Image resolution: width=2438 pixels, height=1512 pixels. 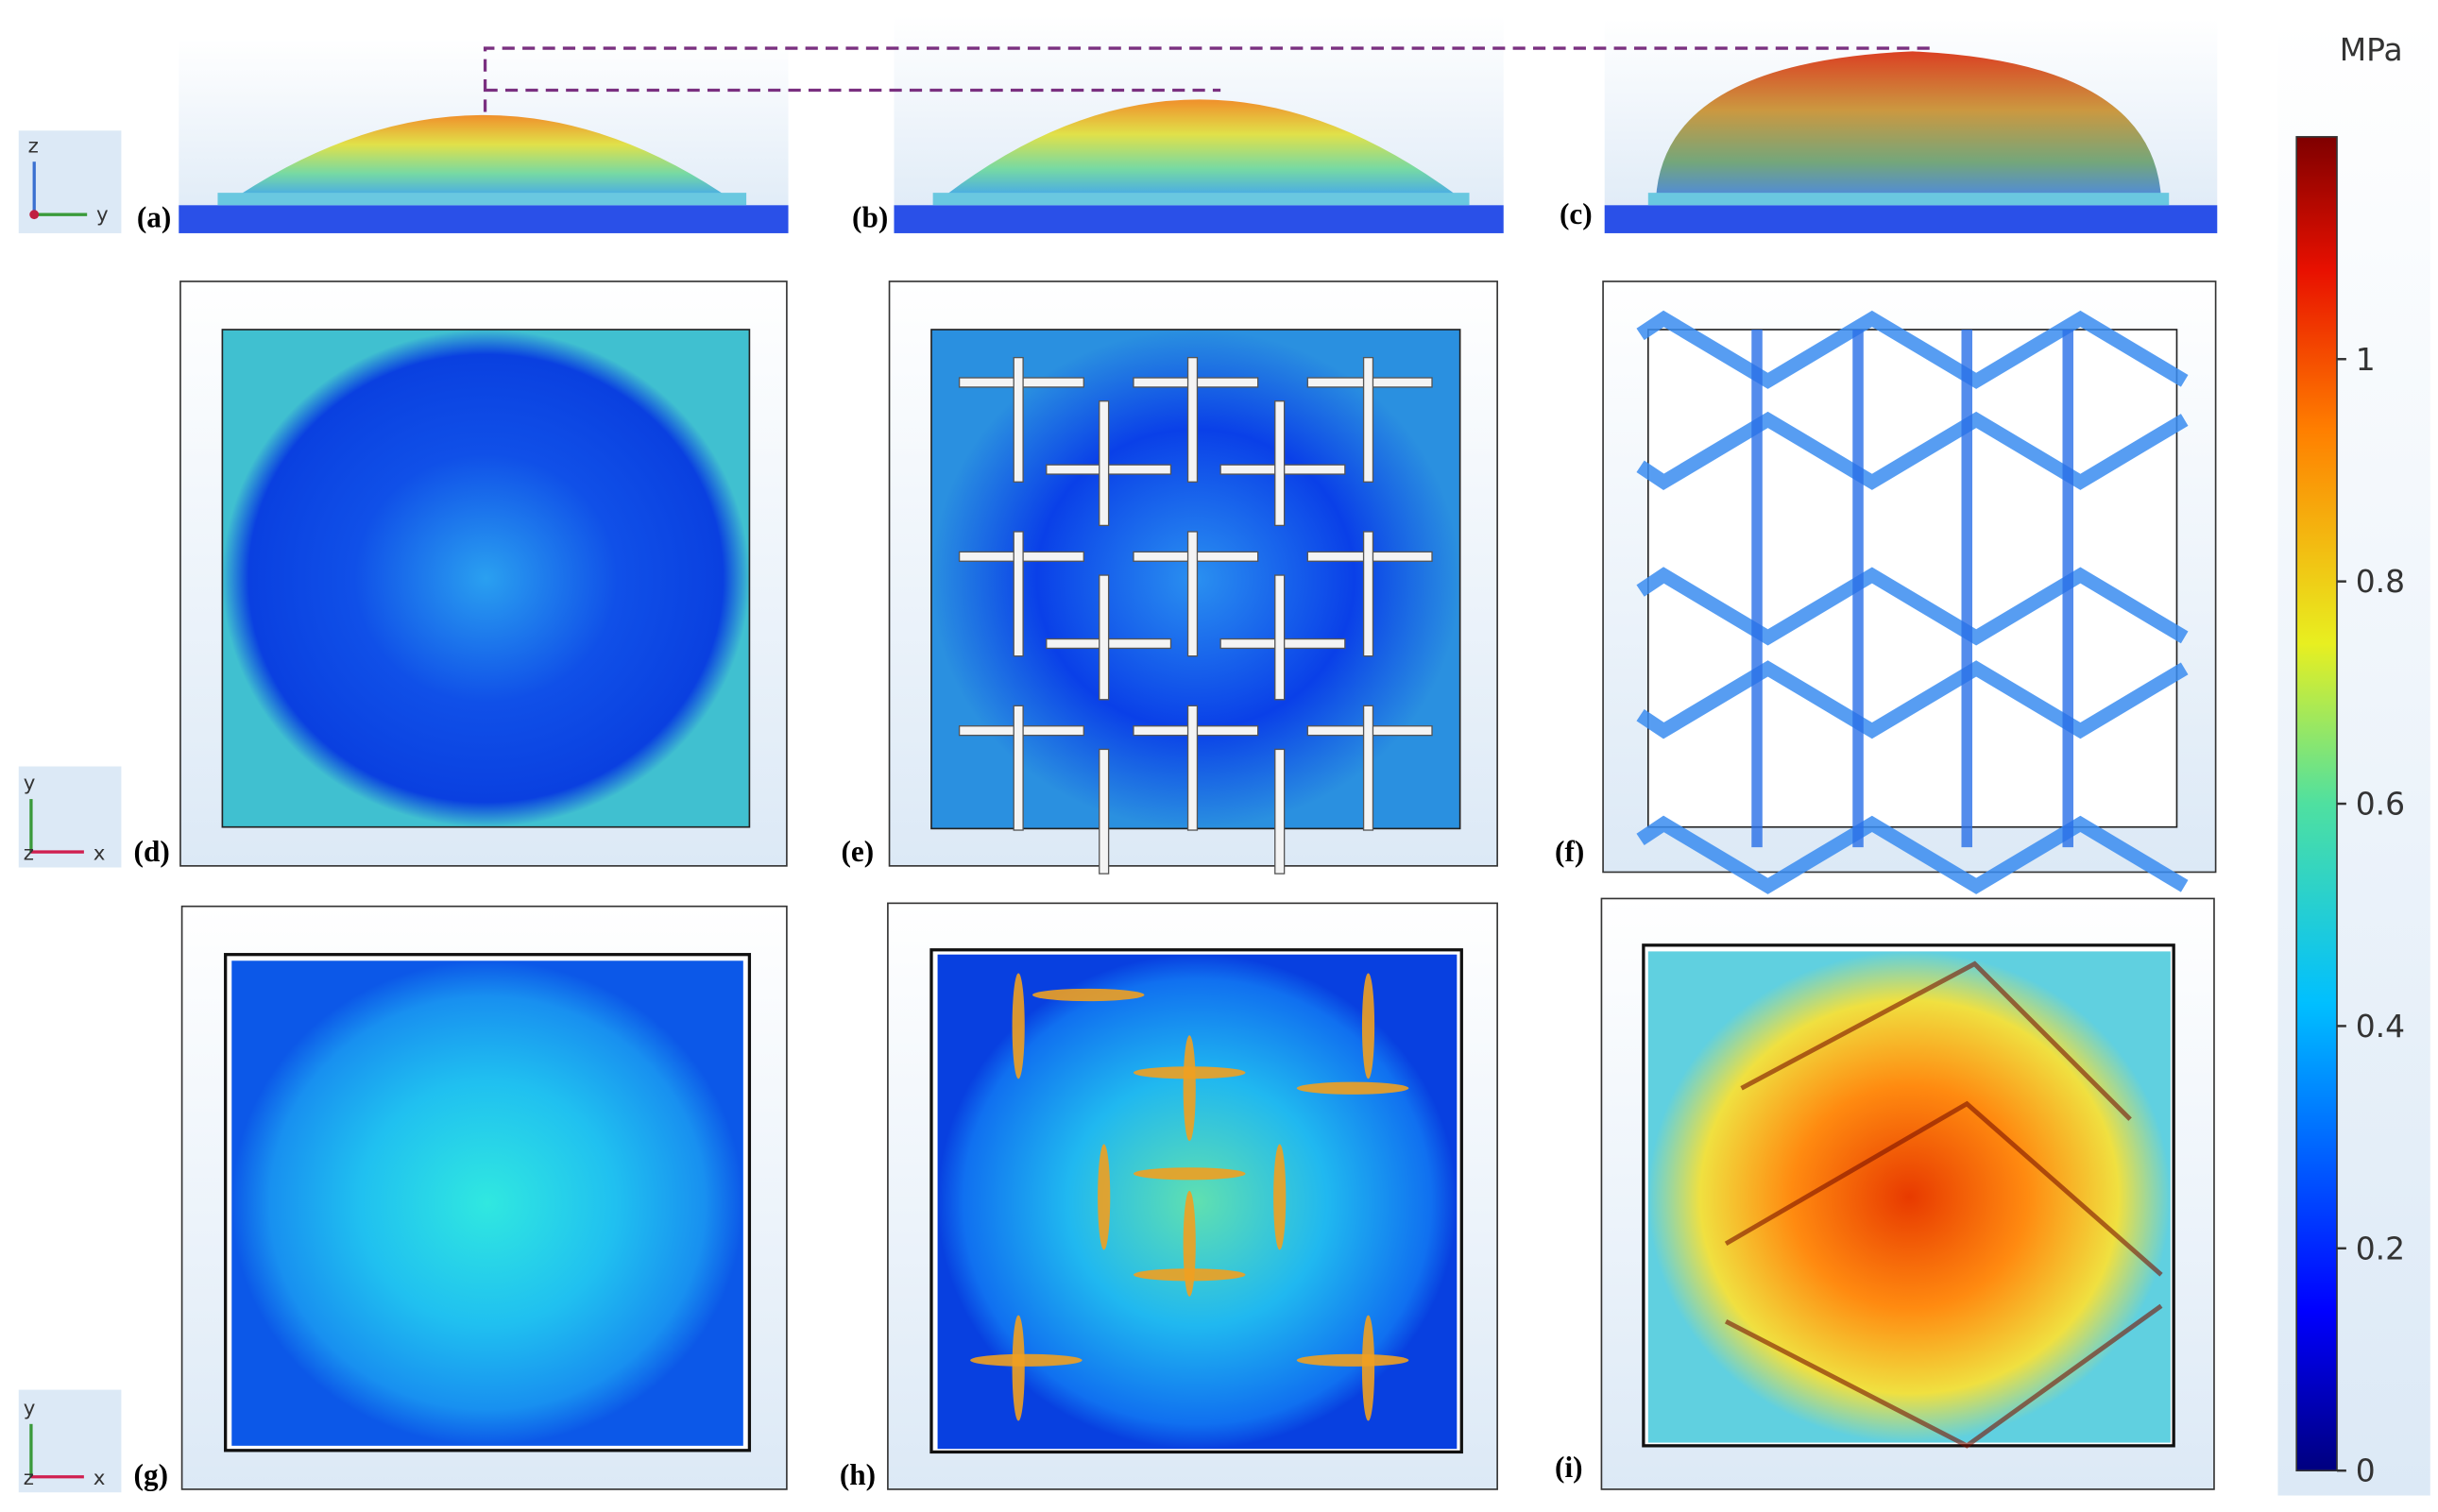 I want to click on colorbar-tick-label: 0.2, so click(x=2380, y=1248).